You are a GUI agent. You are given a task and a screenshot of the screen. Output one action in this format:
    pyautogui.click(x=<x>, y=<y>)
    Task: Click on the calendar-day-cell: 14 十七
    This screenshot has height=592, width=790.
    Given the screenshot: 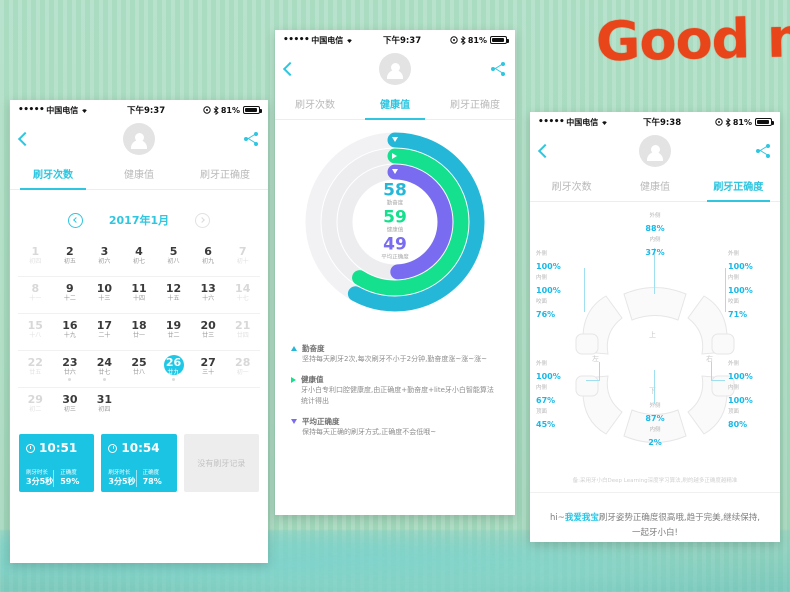 What is the action you would take?
    pyautogui.click(x=242, y=295)
    